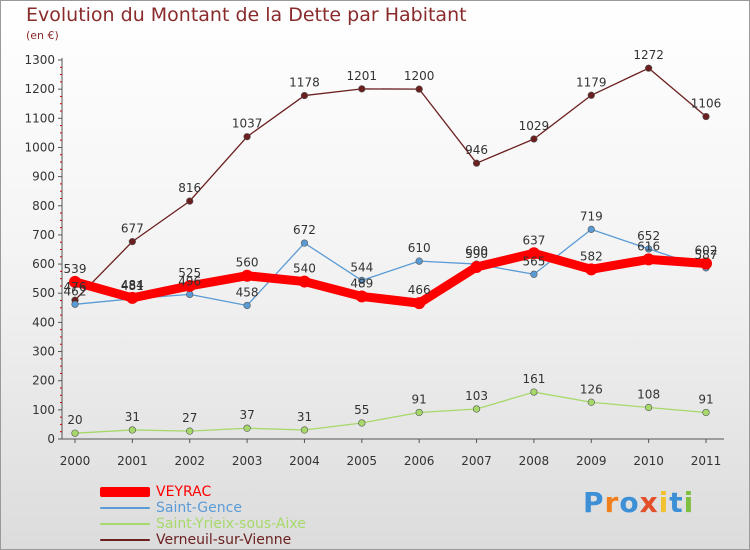  I want to click on data-label-veyrac: 637, so click(533, 240).